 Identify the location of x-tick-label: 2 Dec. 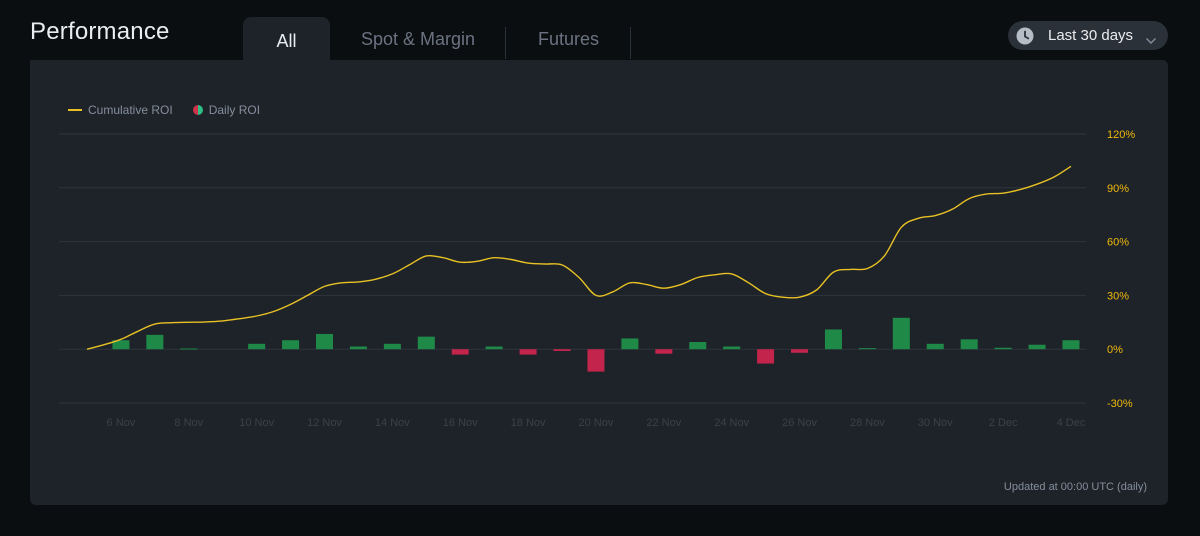
(1003, 423).